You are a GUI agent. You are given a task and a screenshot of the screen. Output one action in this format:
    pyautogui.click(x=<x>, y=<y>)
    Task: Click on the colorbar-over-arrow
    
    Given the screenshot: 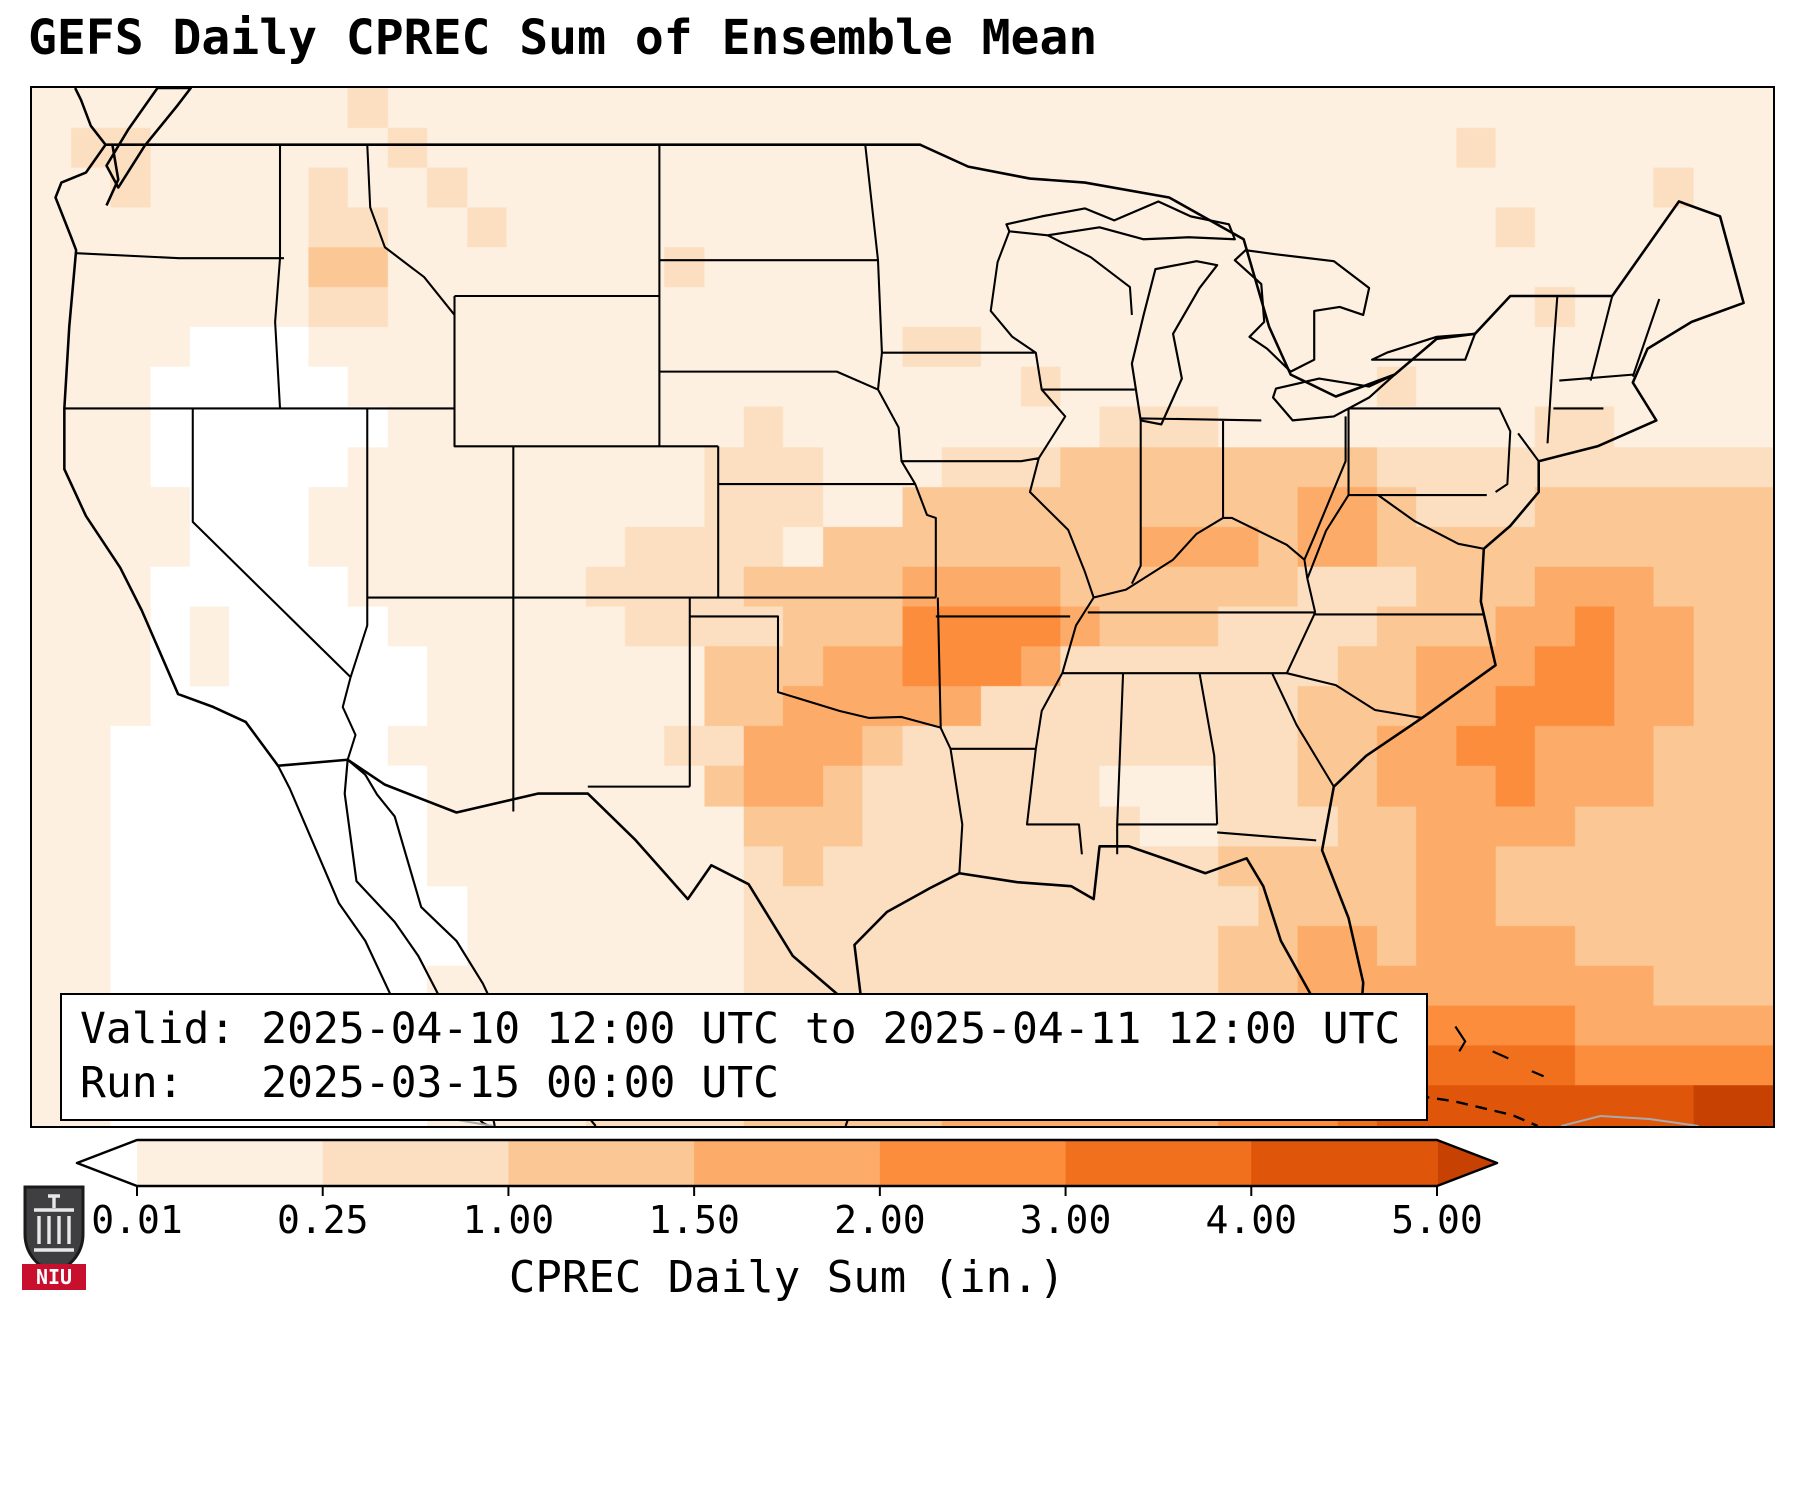 What is the action you would take?
    pyautogui.click(x=1467, y=1163)
    